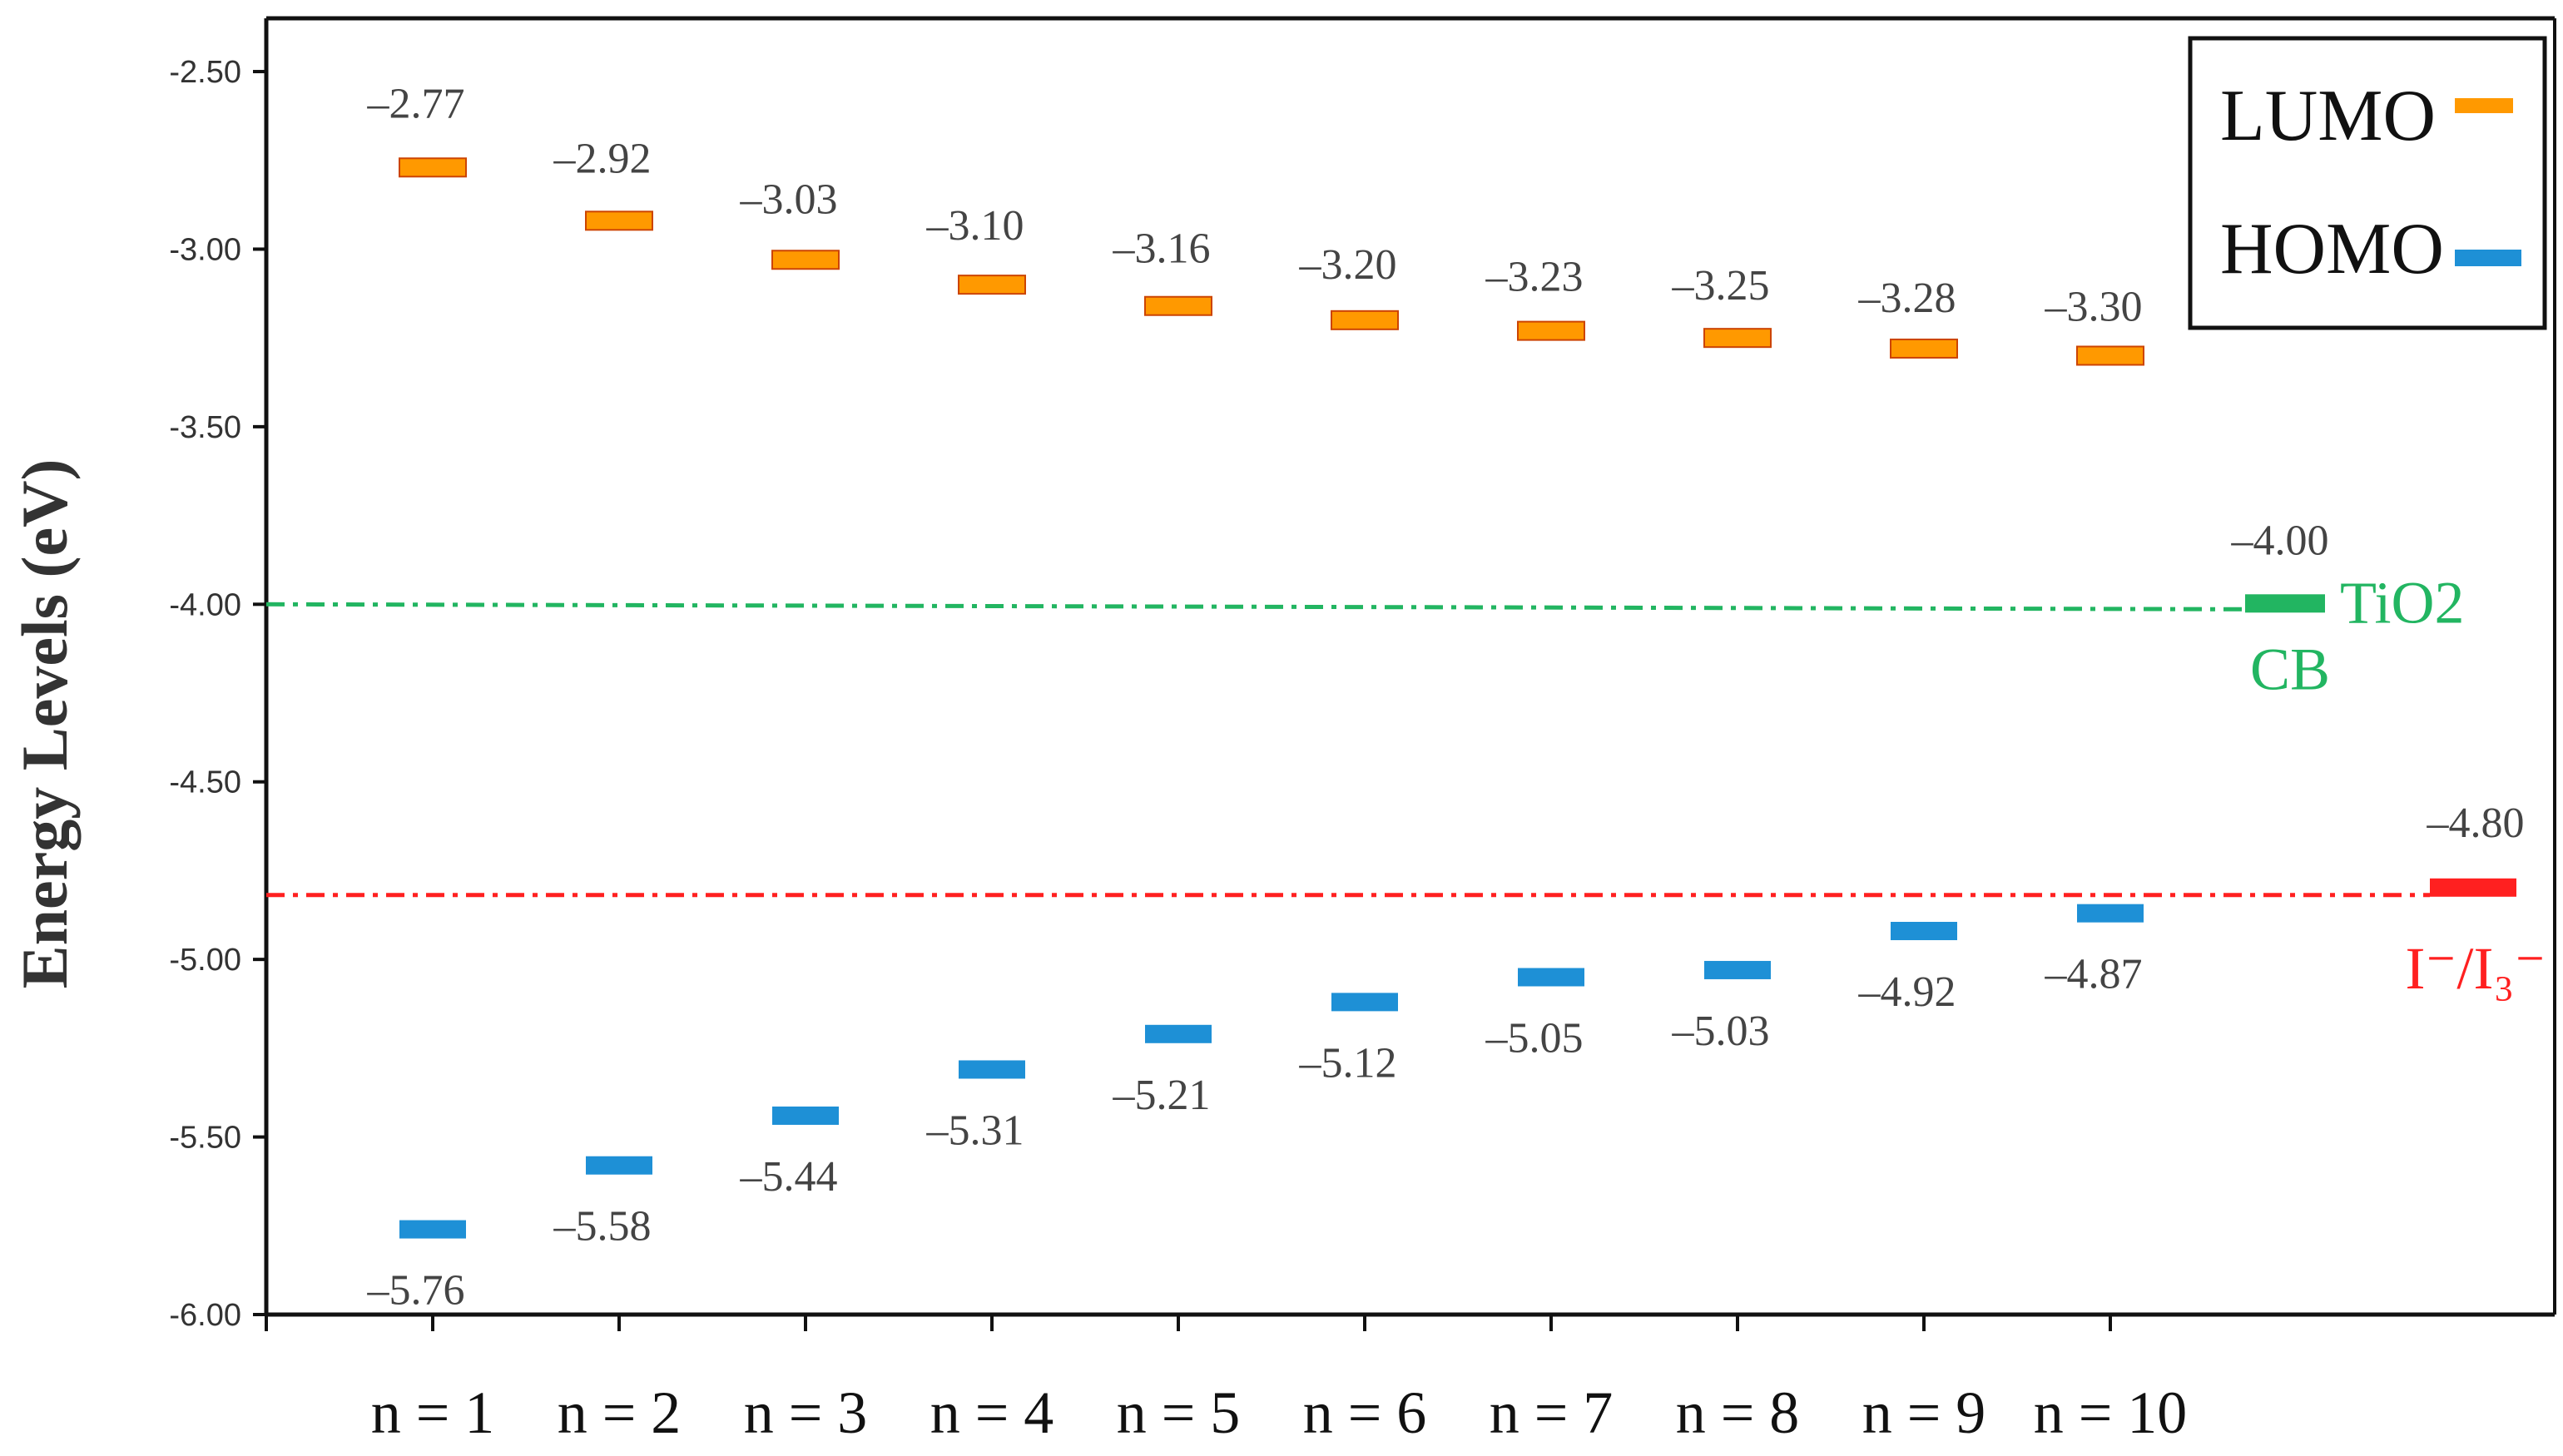 This screenshot has height=1456, width=2563. Describe the element at coordinates (205, 72) in the screenshot. I see `y-tick-label: -2.50` at that location.